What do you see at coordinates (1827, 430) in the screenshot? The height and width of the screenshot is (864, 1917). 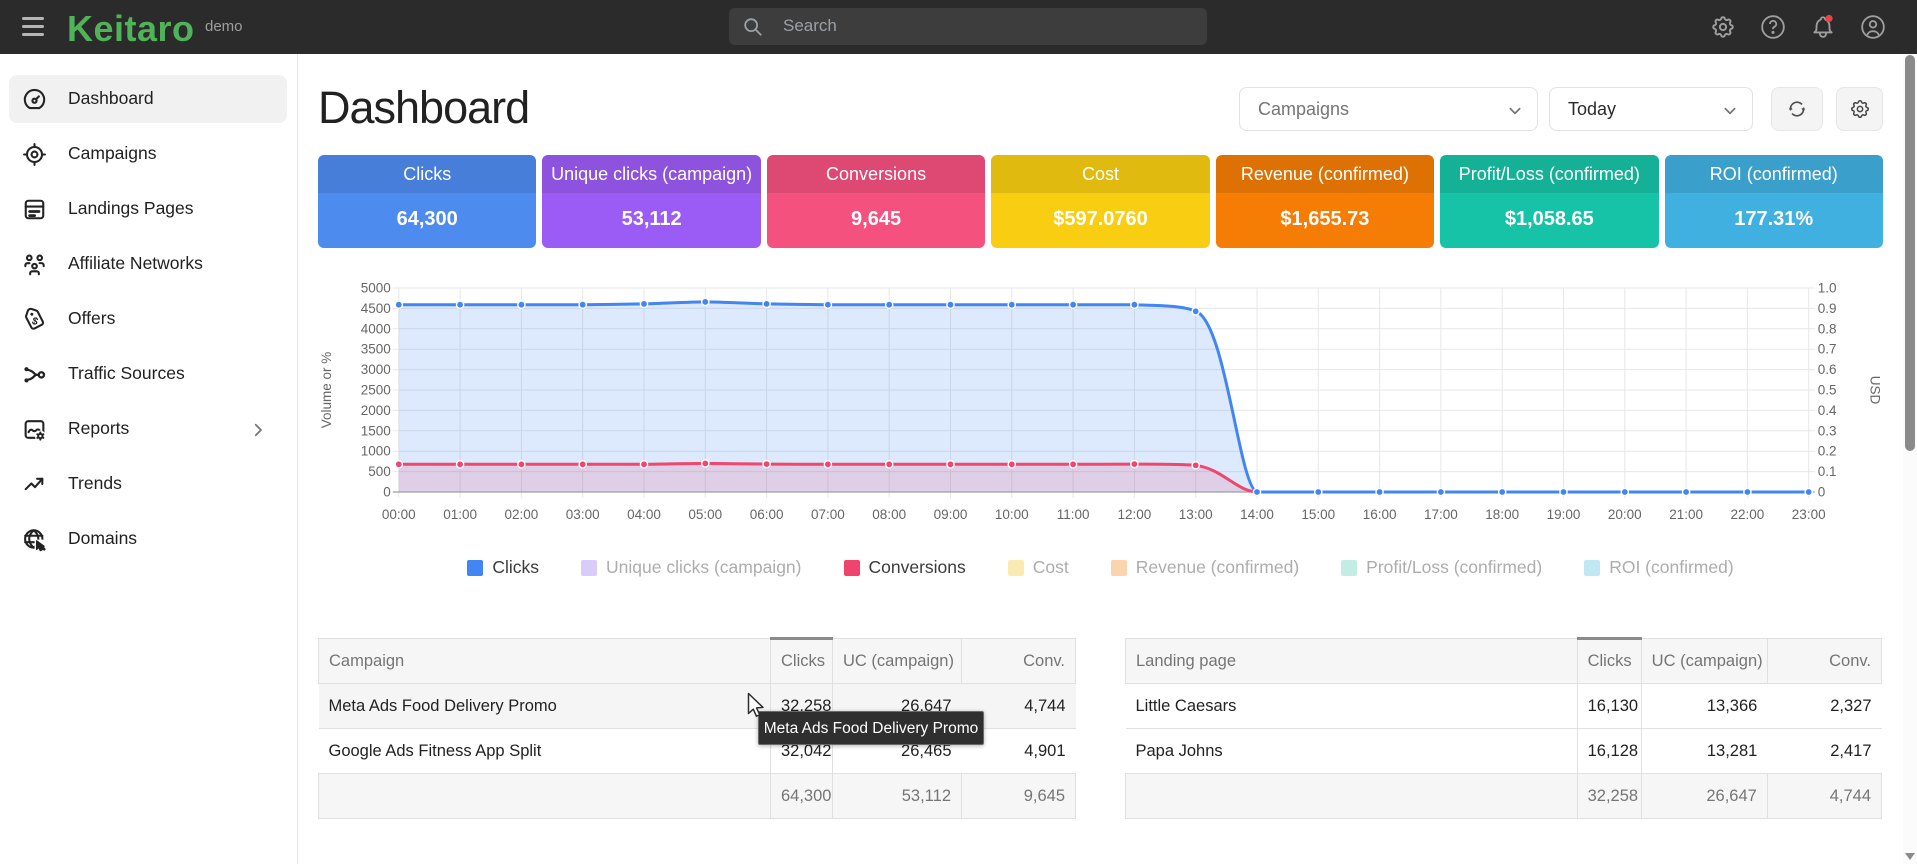 I see `svg-text: 0.3` at bounding box center [1827, 430].